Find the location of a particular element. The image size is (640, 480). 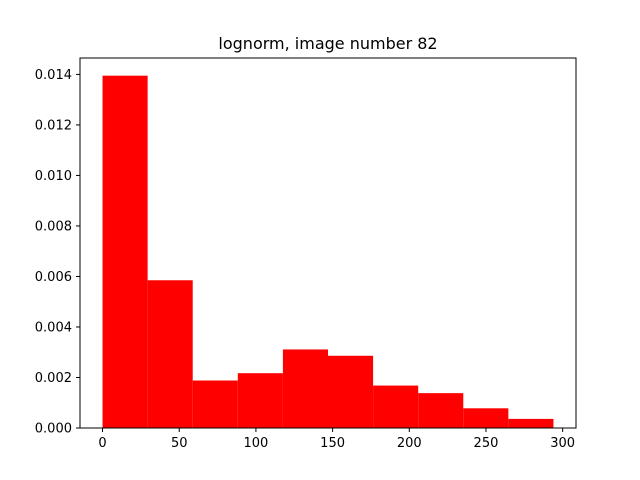

x-axis: 0 50 100 150 200 250 300 is located at coordinates (336, 439).